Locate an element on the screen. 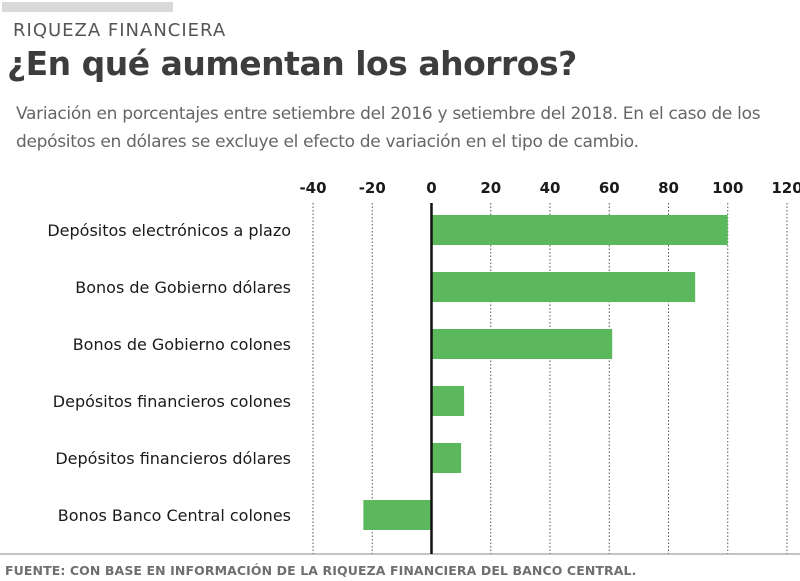 The height and width of the screenshot is (581, 800). kicker: RIQUEZA FINANCIERA is located at coordinates (120, 30).